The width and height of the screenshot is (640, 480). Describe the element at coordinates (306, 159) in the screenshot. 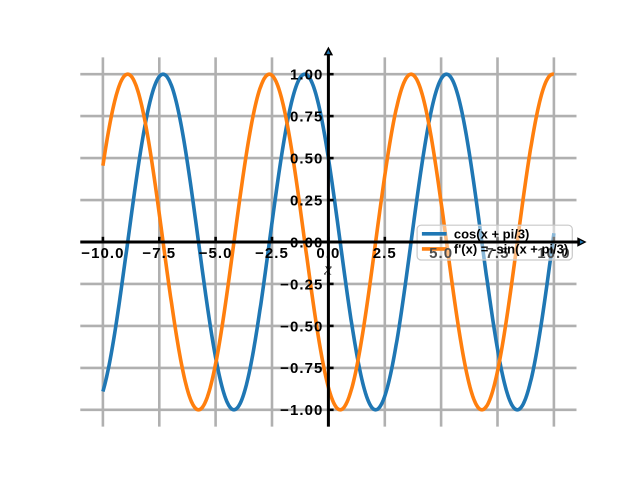

I see `svg-text: 0.50` at that location.